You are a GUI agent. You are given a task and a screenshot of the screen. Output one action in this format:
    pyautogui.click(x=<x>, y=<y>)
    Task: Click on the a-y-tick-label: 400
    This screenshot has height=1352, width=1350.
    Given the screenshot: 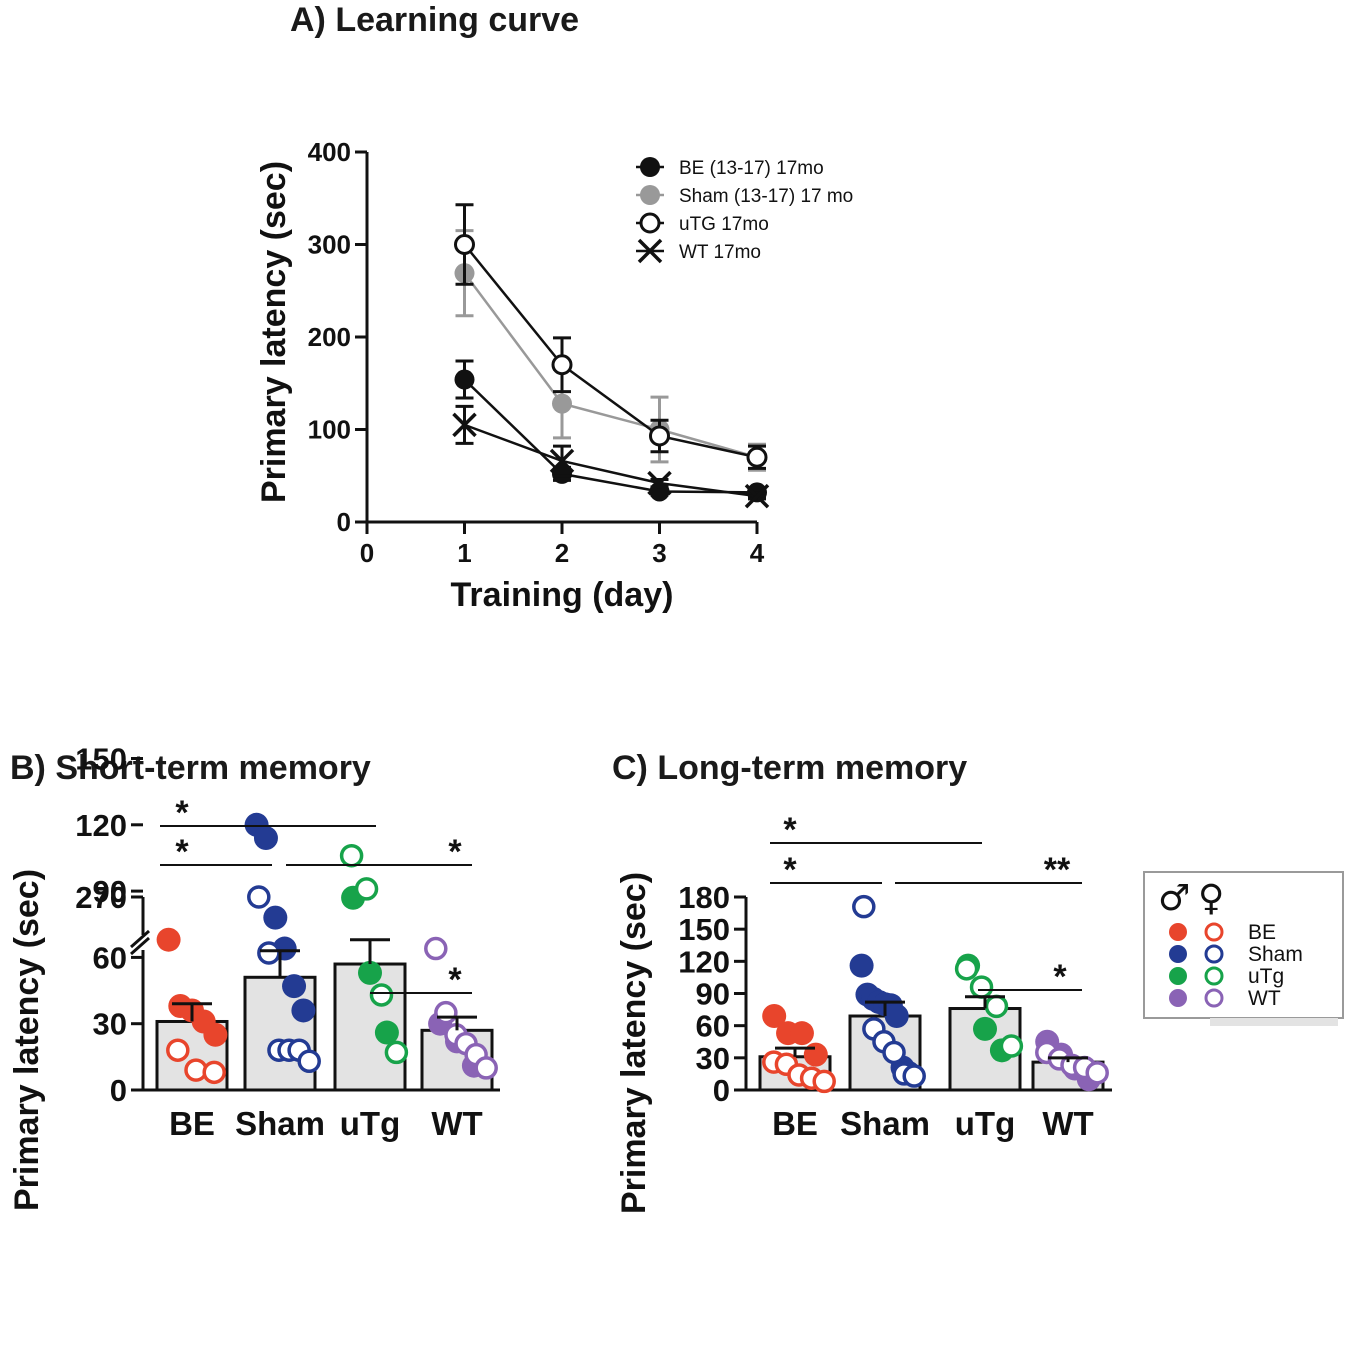 What is the action you would take?
    pyautogui.click(x=329, y=152)
    